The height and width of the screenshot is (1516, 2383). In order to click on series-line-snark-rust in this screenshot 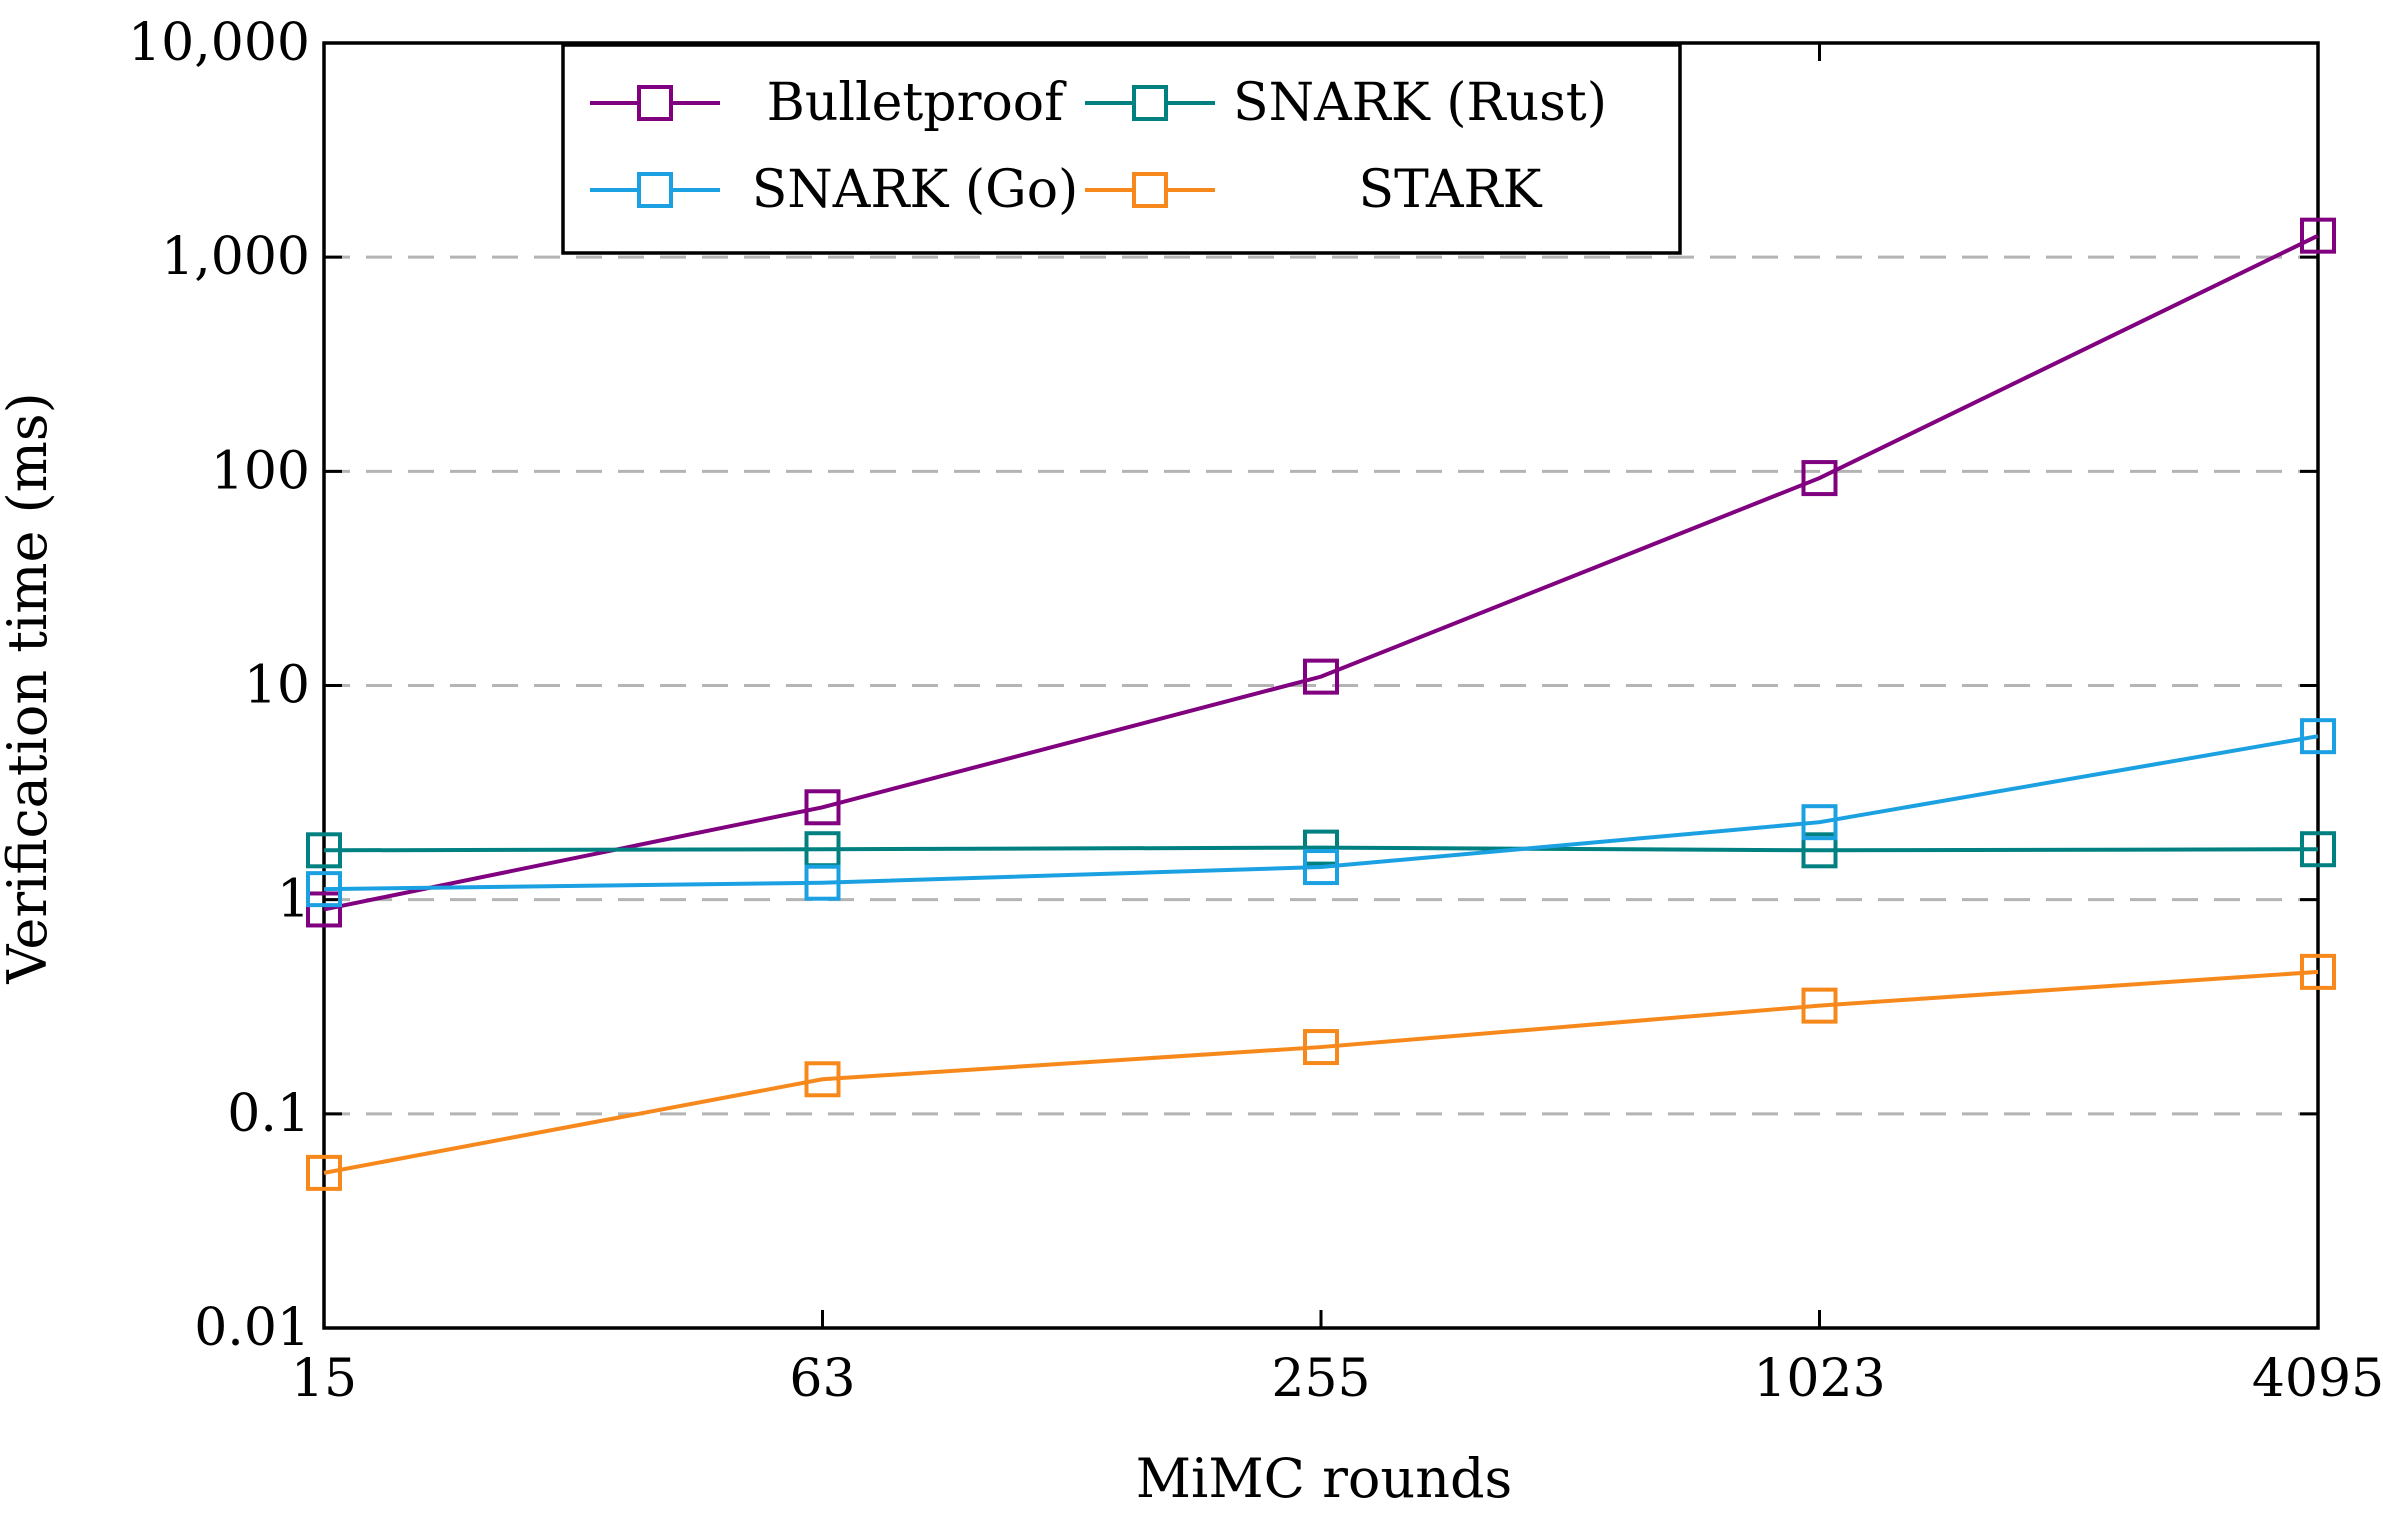, I will do `click(1321, 849)`.